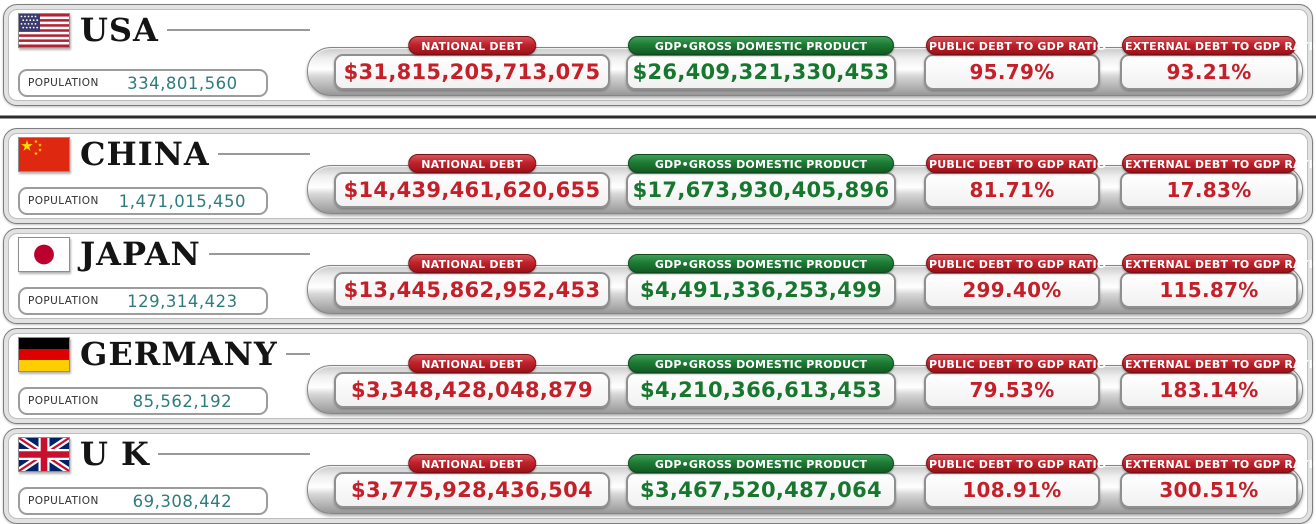 This screenshot has height=524, width=1316. Describe the element at coordinates (1012, 389) in the screenshot. I see `public-debt-ratio-value: 79.53%` at that location.